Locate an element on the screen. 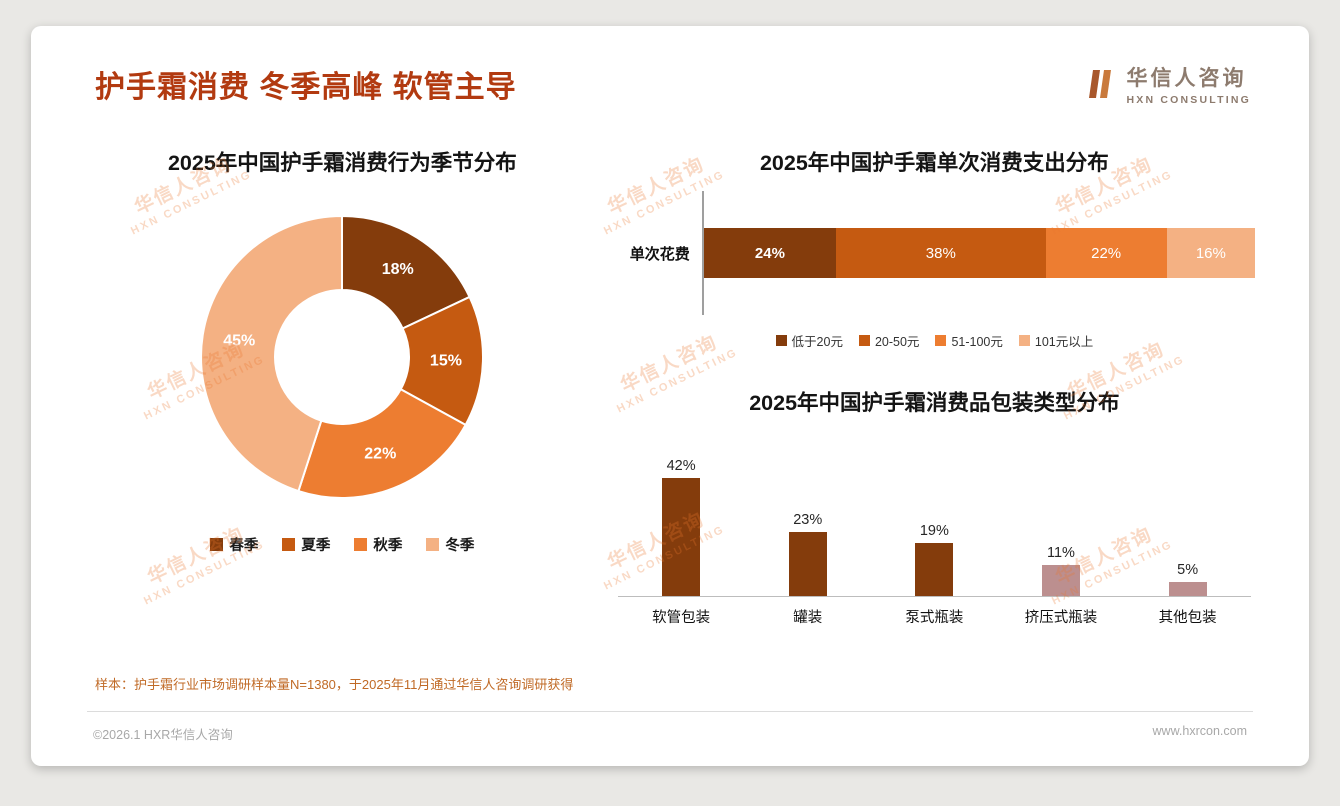 This screenshot has height=806, width=1340. bar-value-label: 23% is located at coordinates (808, 519).